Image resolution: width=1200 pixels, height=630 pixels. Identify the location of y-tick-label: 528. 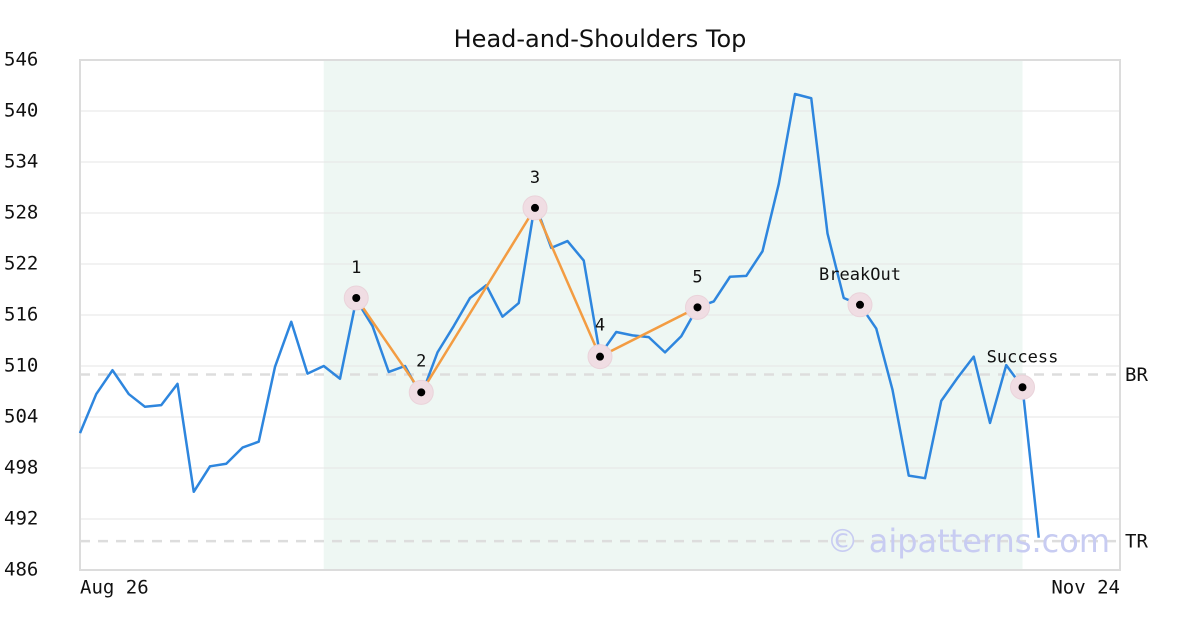
(21, 213).